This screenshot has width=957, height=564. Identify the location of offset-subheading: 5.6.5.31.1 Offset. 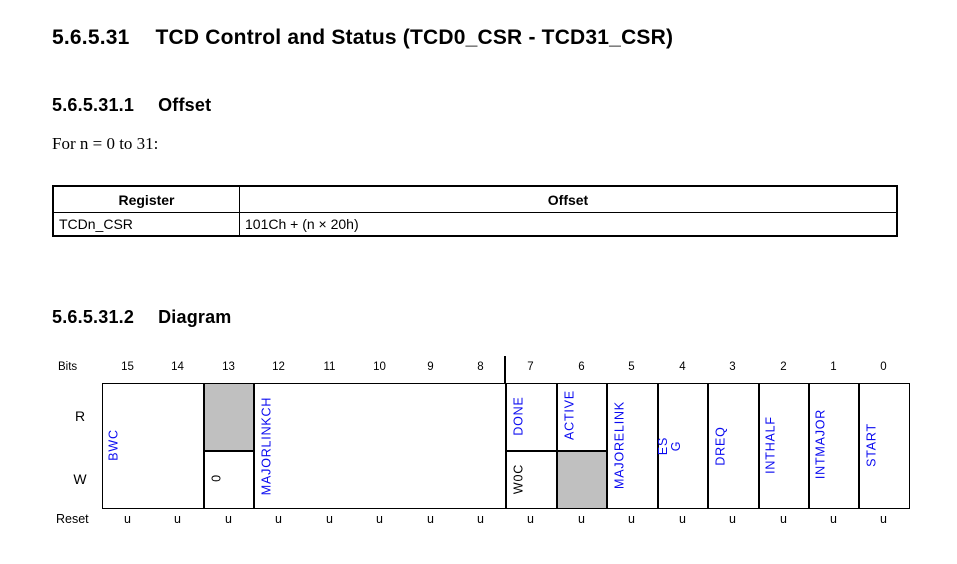
(131, 105).